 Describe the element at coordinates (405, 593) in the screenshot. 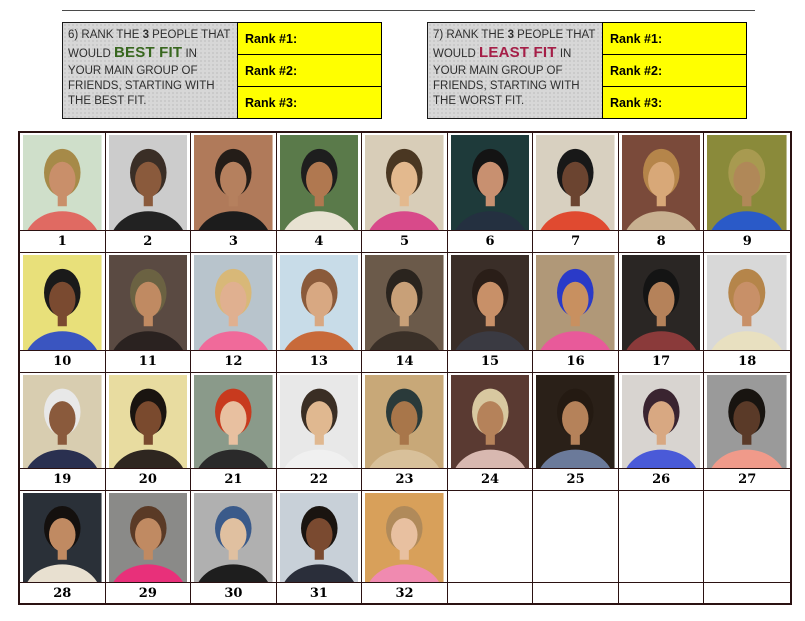

I see `number-cell-32: 32` at that location.